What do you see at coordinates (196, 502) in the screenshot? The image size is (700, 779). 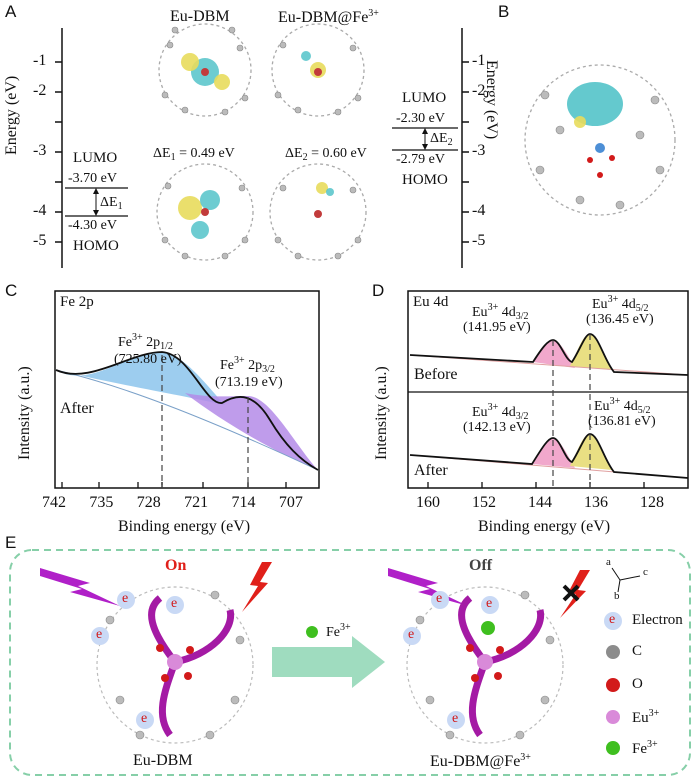 I see `x-tick-label: 721` at bounding box center [196, 502].